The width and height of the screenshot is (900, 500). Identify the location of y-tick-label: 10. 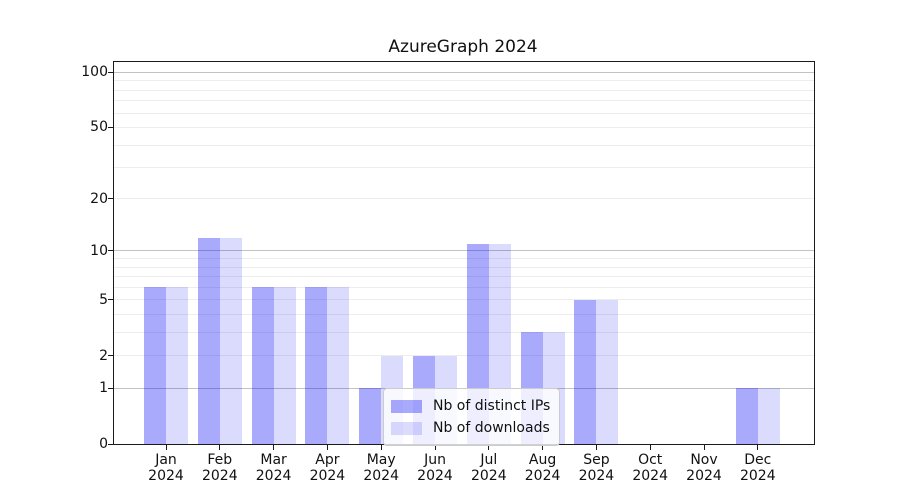
(99, 250).